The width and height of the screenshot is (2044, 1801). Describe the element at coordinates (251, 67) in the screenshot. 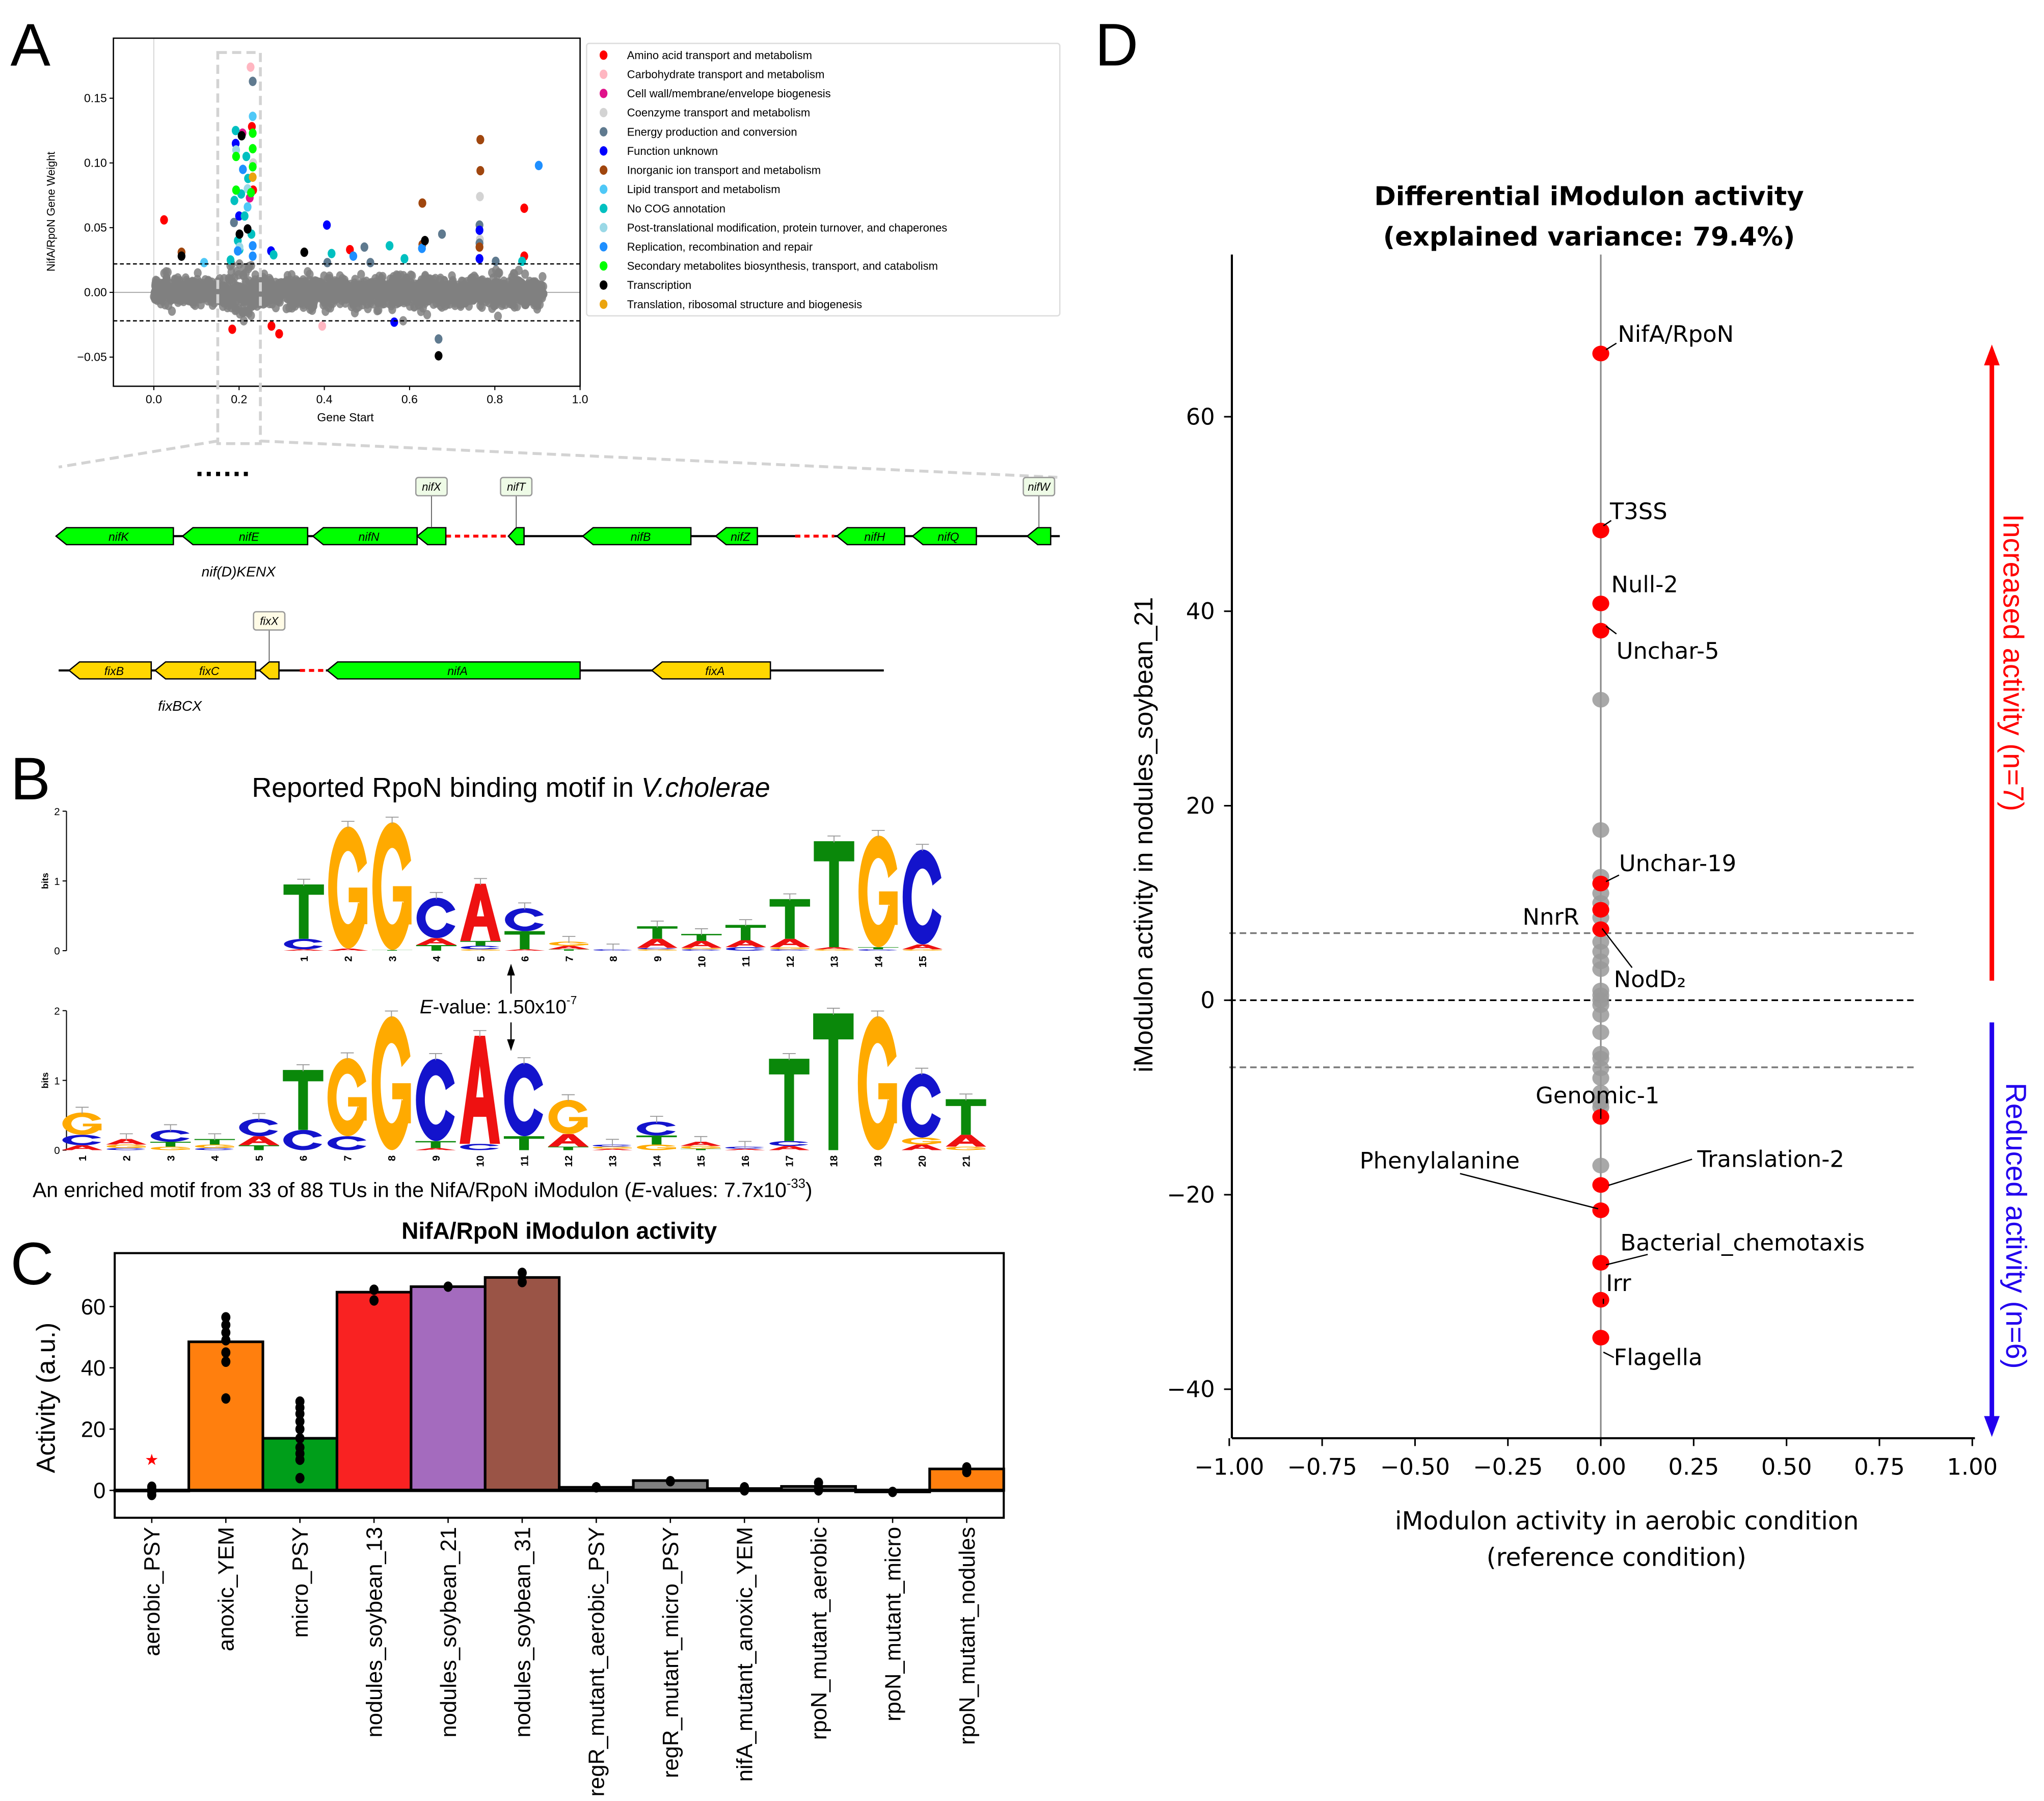

I see `gene-point-carbohydrate` at that location.